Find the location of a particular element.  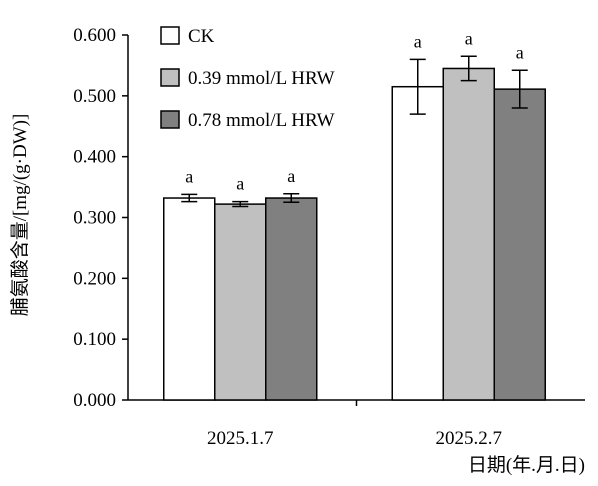

y-tick-label: 0.500 is located at coordinates (94, 96).